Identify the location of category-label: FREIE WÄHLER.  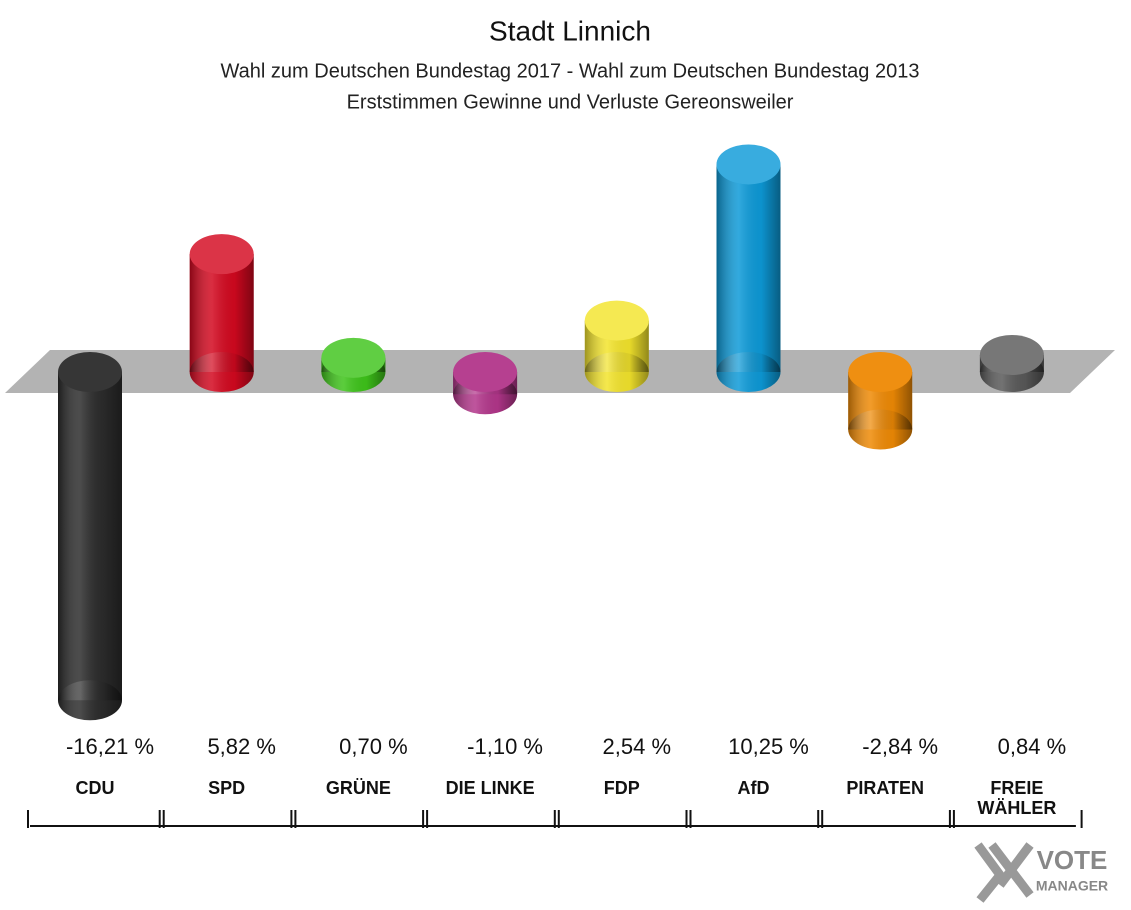
(1017, 798).